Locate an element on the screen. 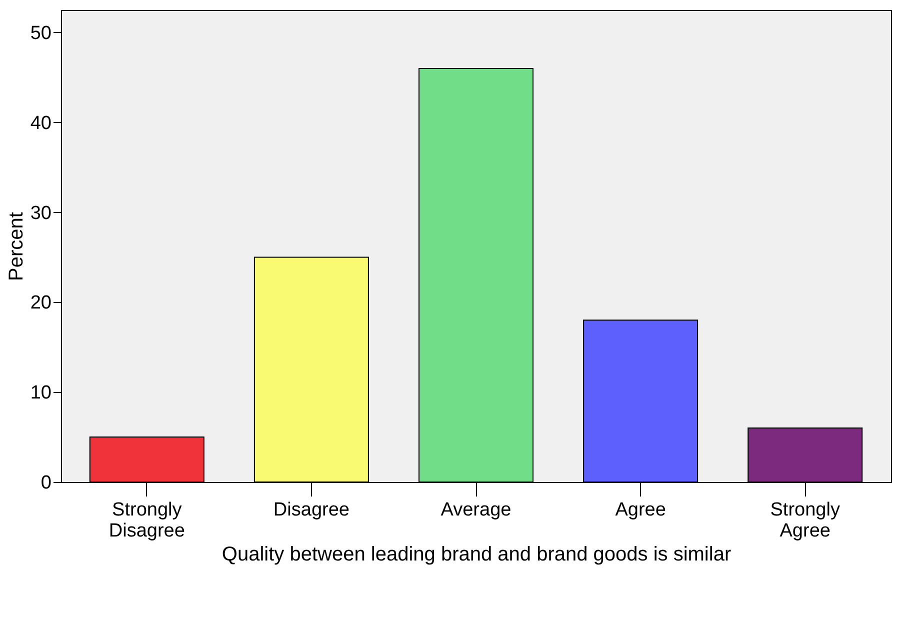 The height and width of the screenshot is (621, 918). x-tick-label: Average is located at coordinates (476, 510).